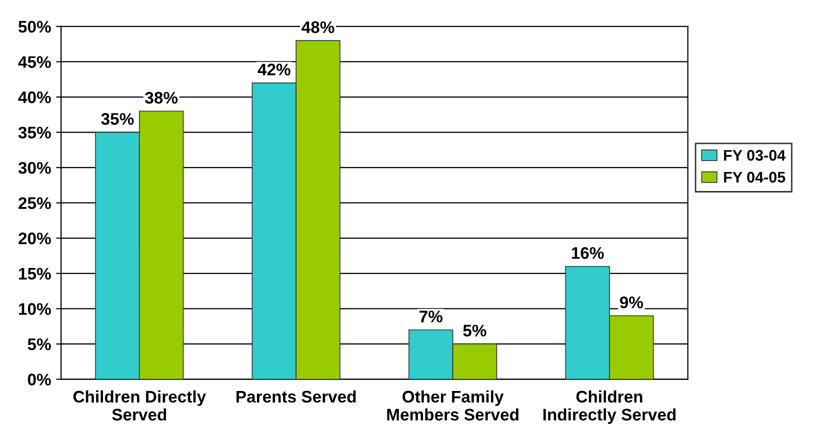  I want to click on y-tick-label: 20%, so click(34, 238).